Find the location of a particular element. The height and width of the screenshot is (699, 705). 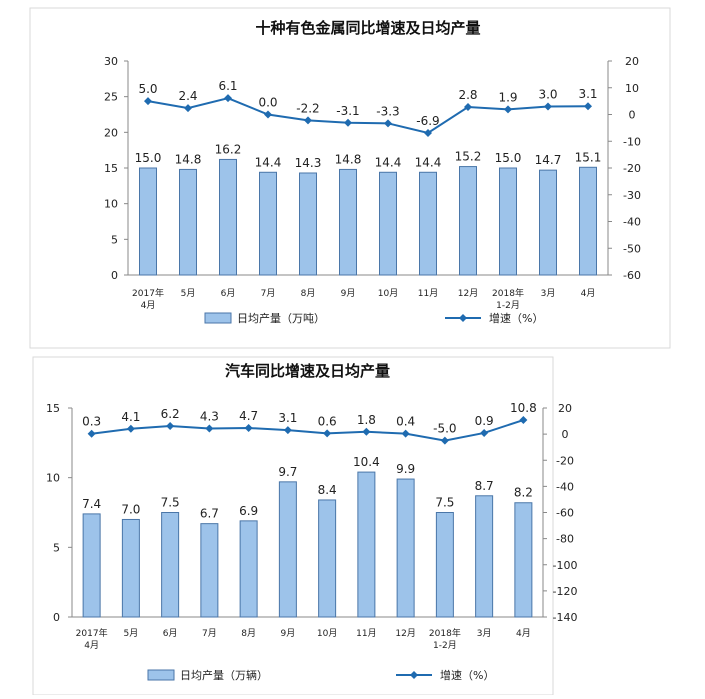

right-tick-label: -100 is located at coordinates (565, 565).